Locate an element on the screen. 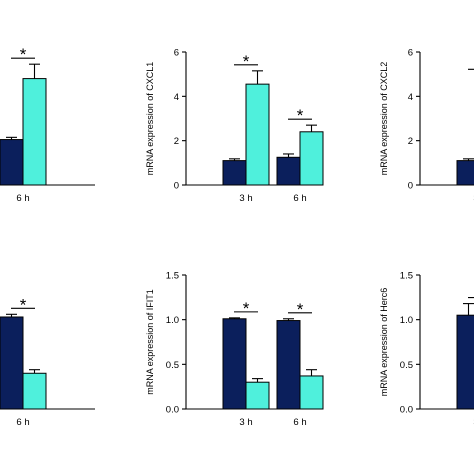 The height and width of the screenshot is (474, 474). panel-left-top: 6 h * is located at coordinates (47, 124).